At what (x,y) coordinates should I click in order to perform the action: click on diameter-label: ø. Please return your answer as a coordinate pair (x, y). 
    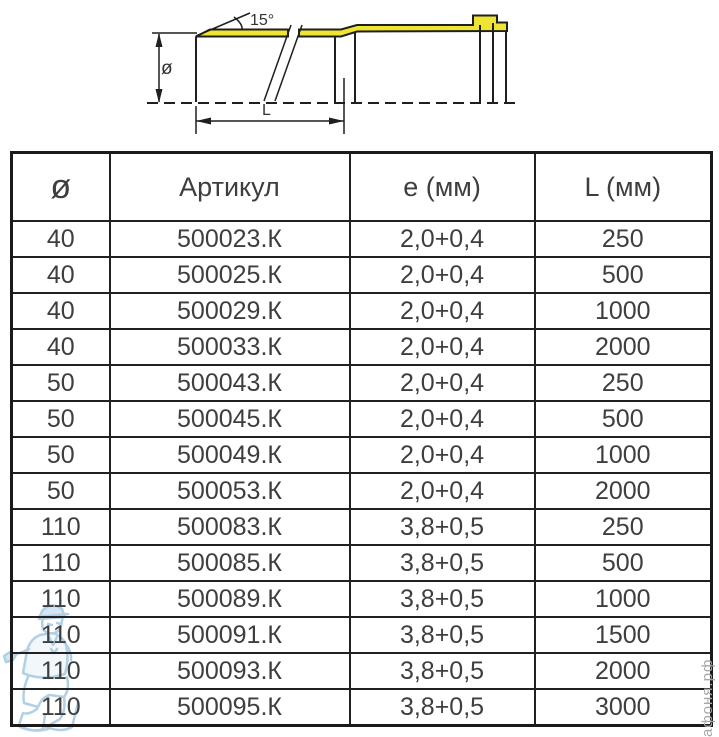
    Looking at the image, I should click on (167, 68).